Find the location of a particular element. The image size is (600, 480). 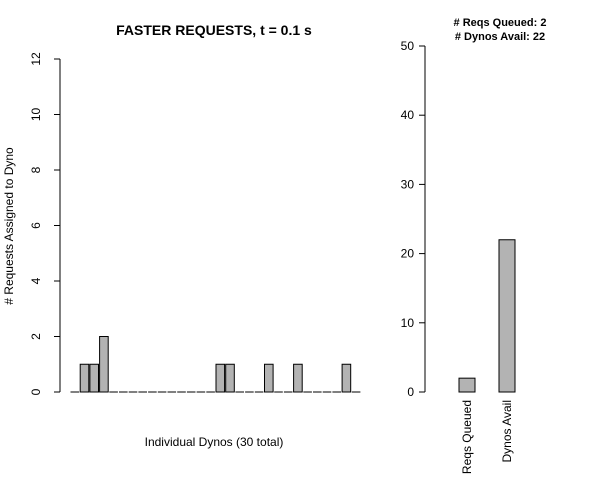

right-y-tick-label: 50 is located at coordinates (408, 46).